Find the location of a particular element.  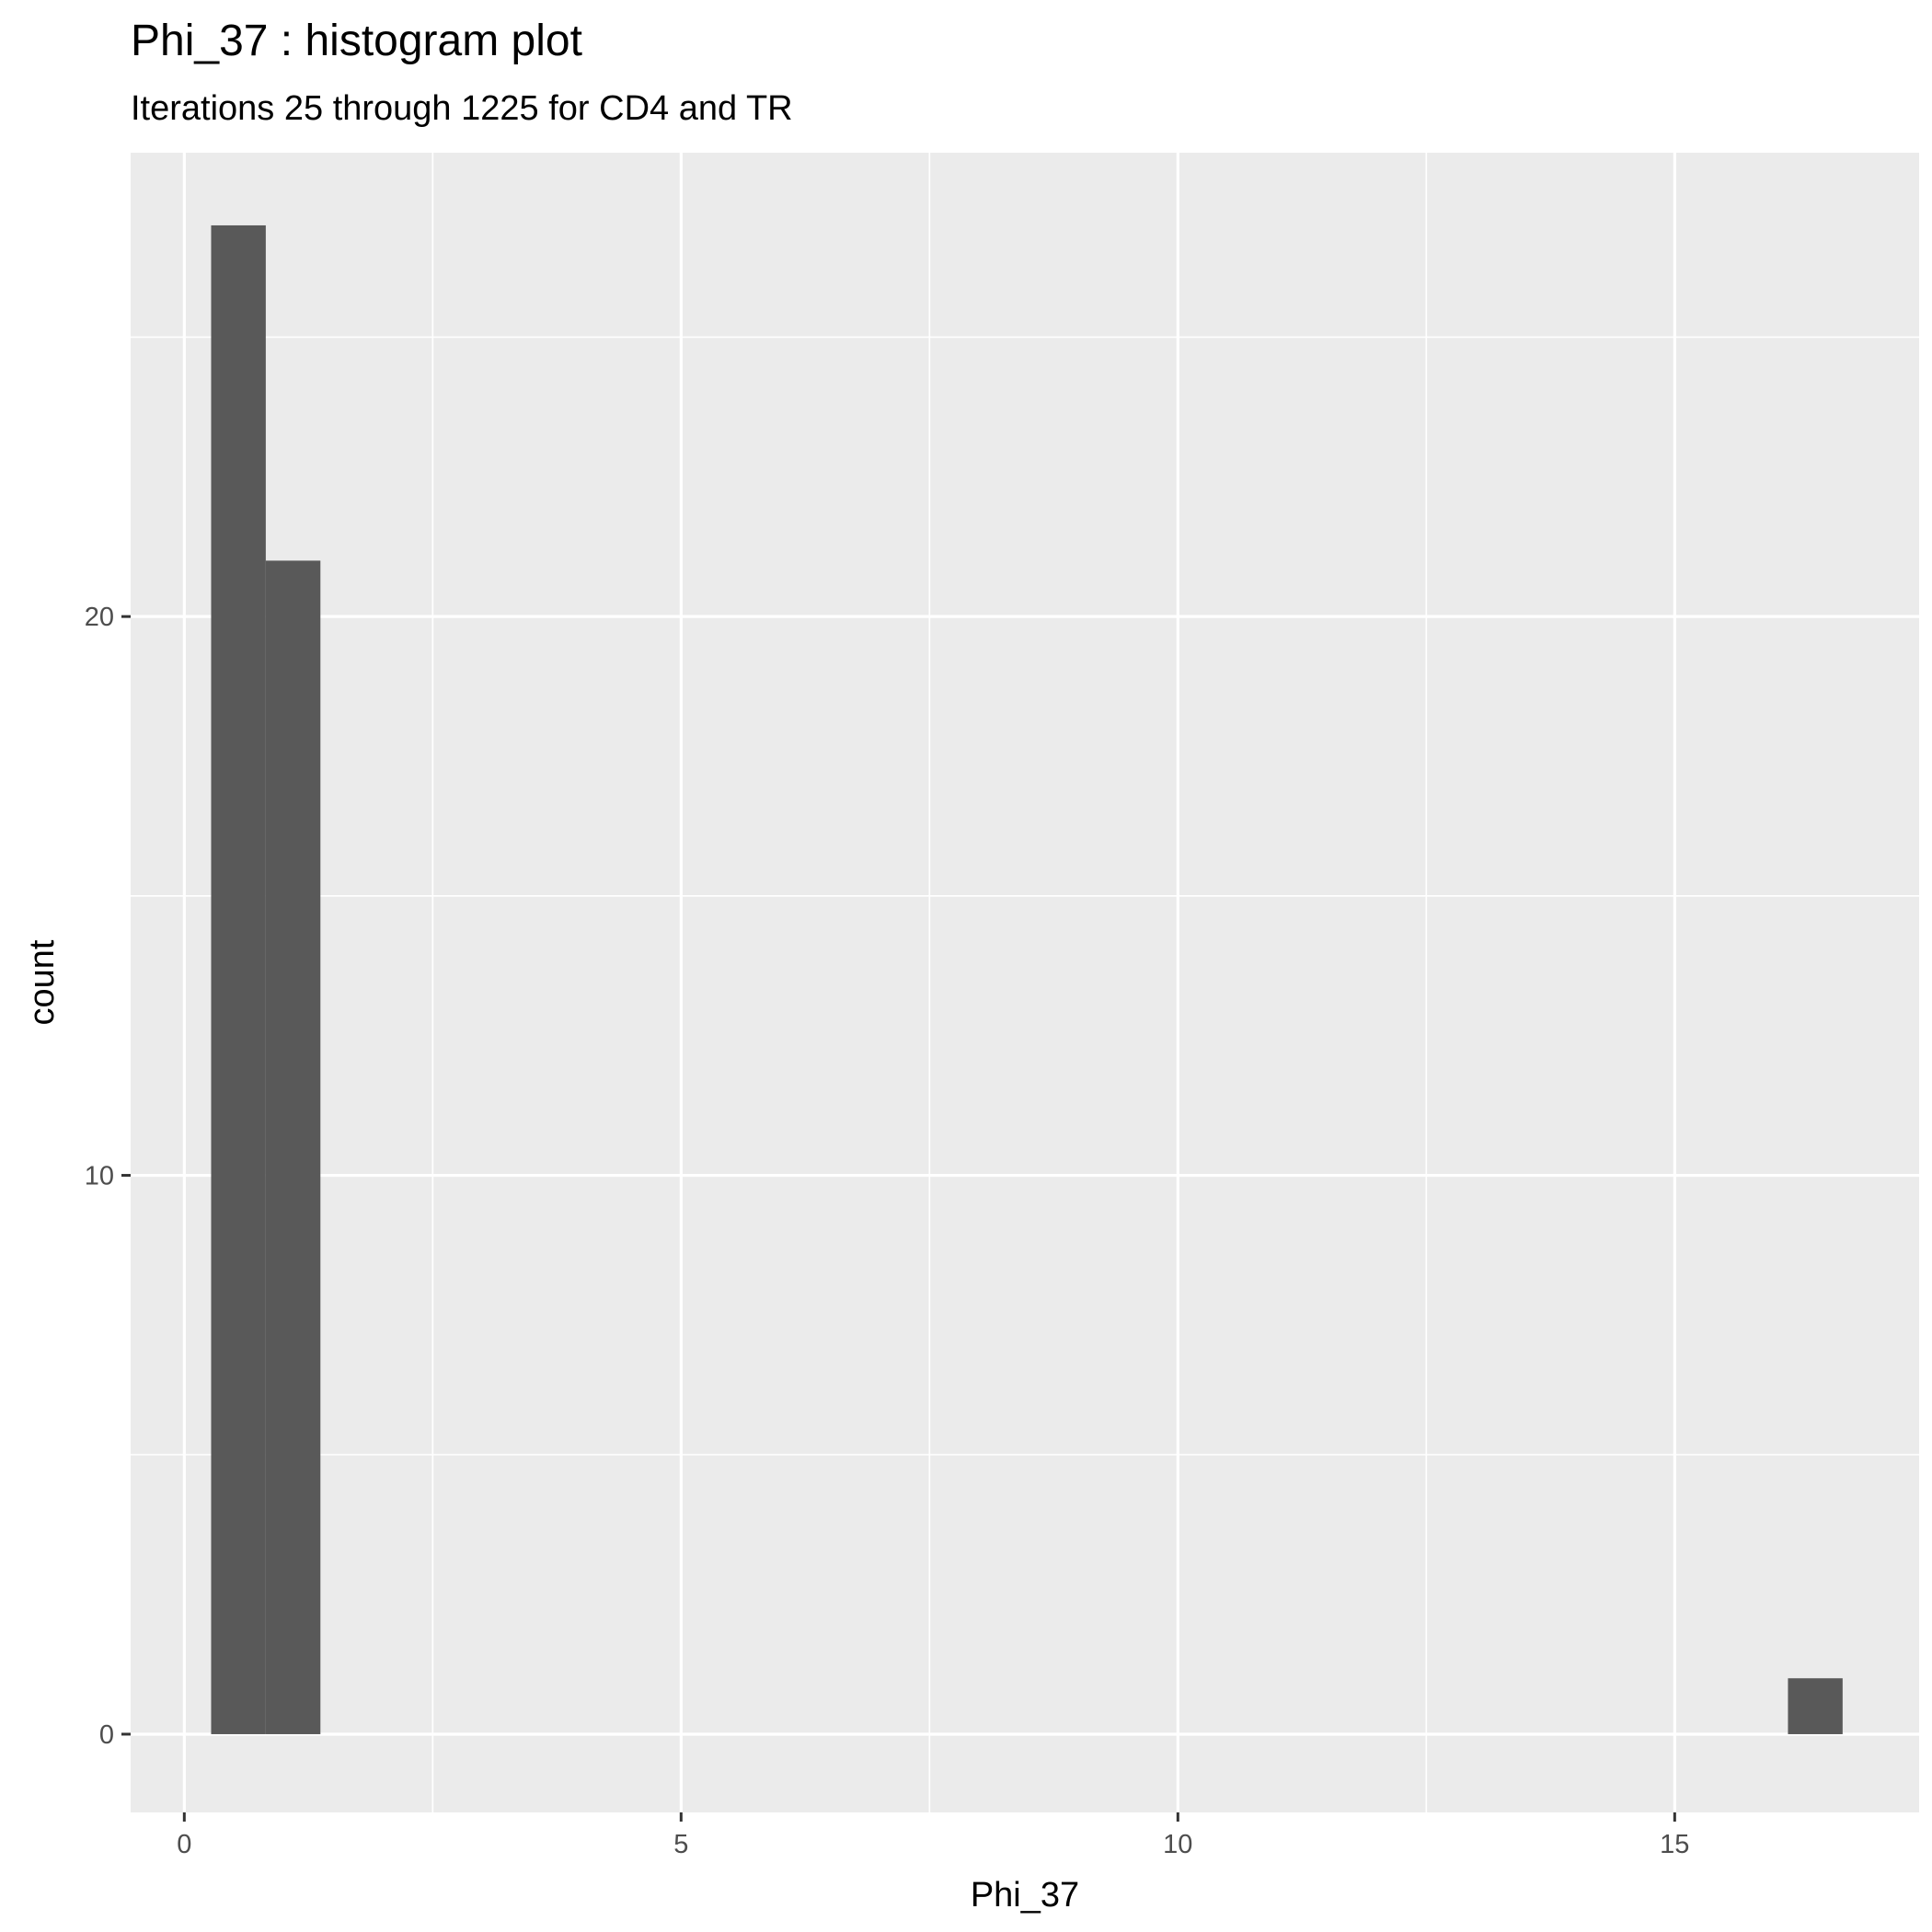

y-axis-title: count is located at coordinates (42, 982).